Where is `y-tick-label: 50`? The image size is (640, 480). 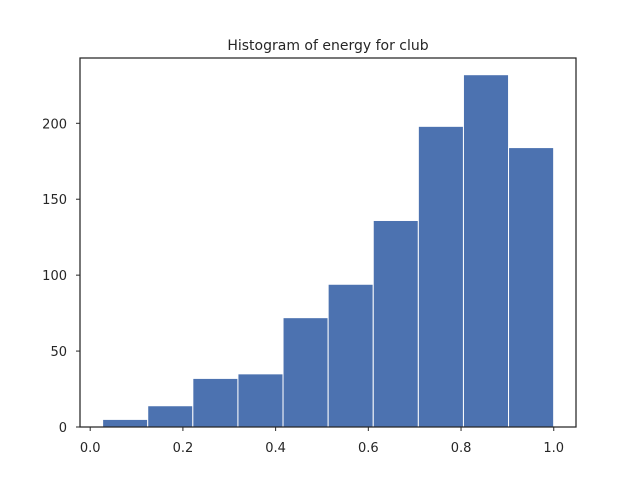
y-tick-label: 50 is located at coordinates (58, 352).